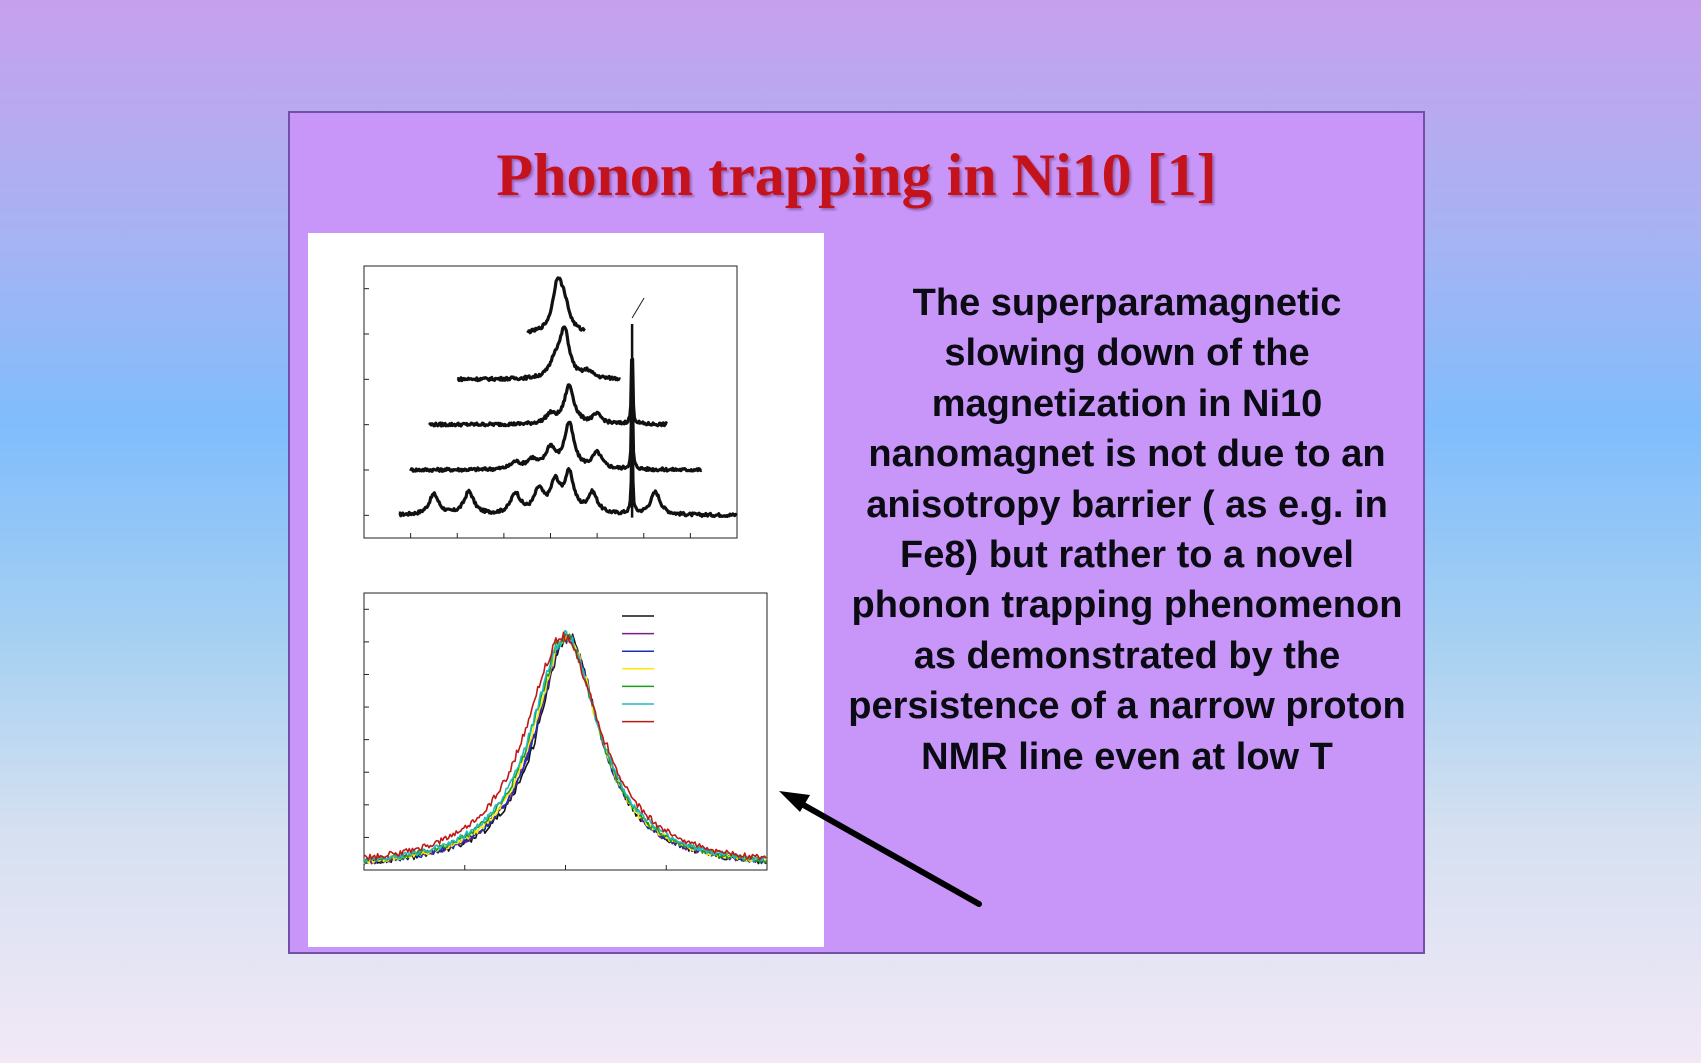 The width and height of the screenshot is (1701, 1063). Describe the element at coordinates (565, 568) in the screenshot. I see `figure-svg` at that location.